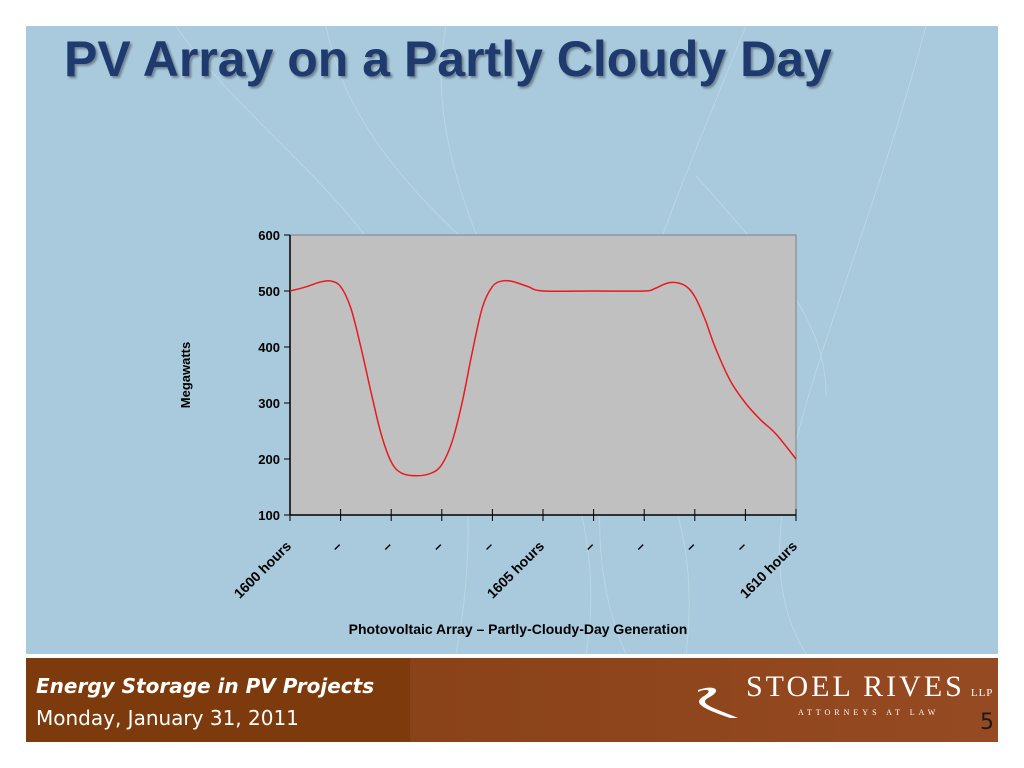 The image size is (1024, 768). Describe the element at coordinates (982, 693) in the screenshot. I see `logo-suffix: LLP` at that location.